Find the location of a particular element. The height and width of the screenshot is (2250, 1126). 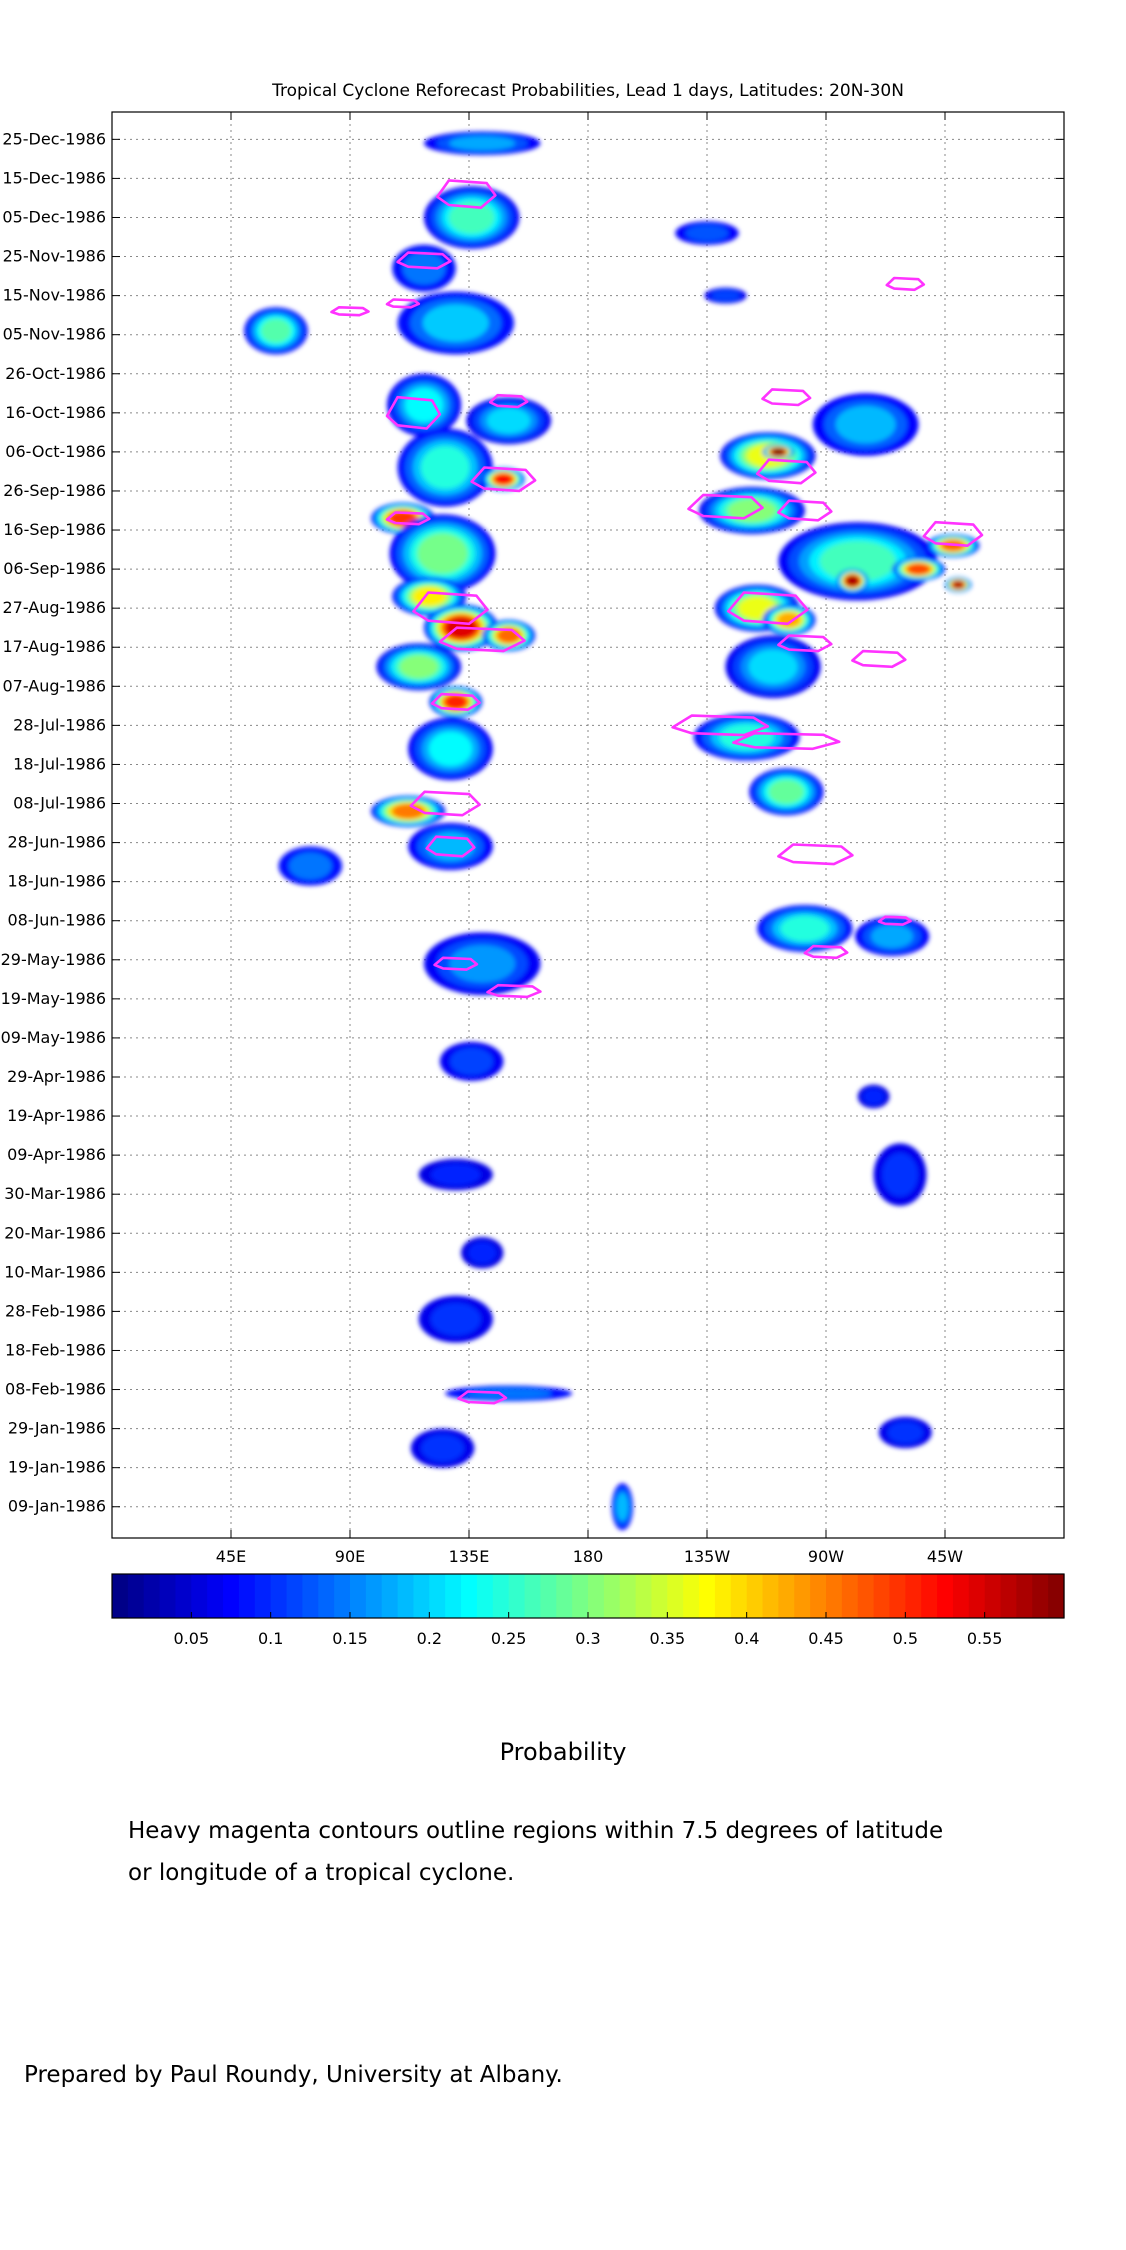

y-tick-label: 27-Aug-1986 is located at coordinates (54, 607).